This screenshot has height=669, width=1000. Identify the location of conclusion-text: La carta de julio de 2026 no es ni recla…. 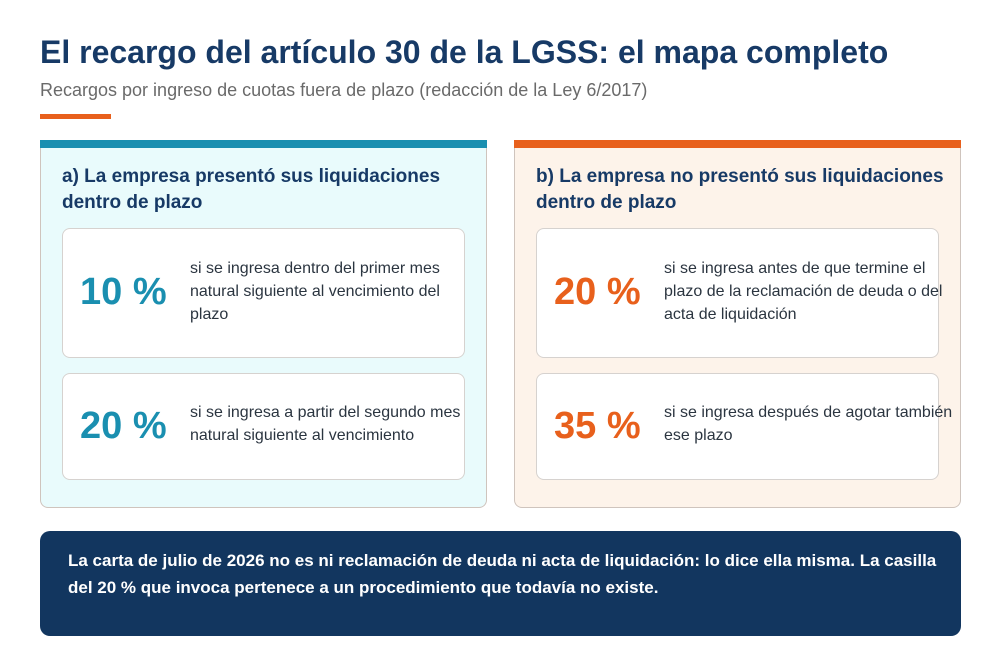
(502, 574).